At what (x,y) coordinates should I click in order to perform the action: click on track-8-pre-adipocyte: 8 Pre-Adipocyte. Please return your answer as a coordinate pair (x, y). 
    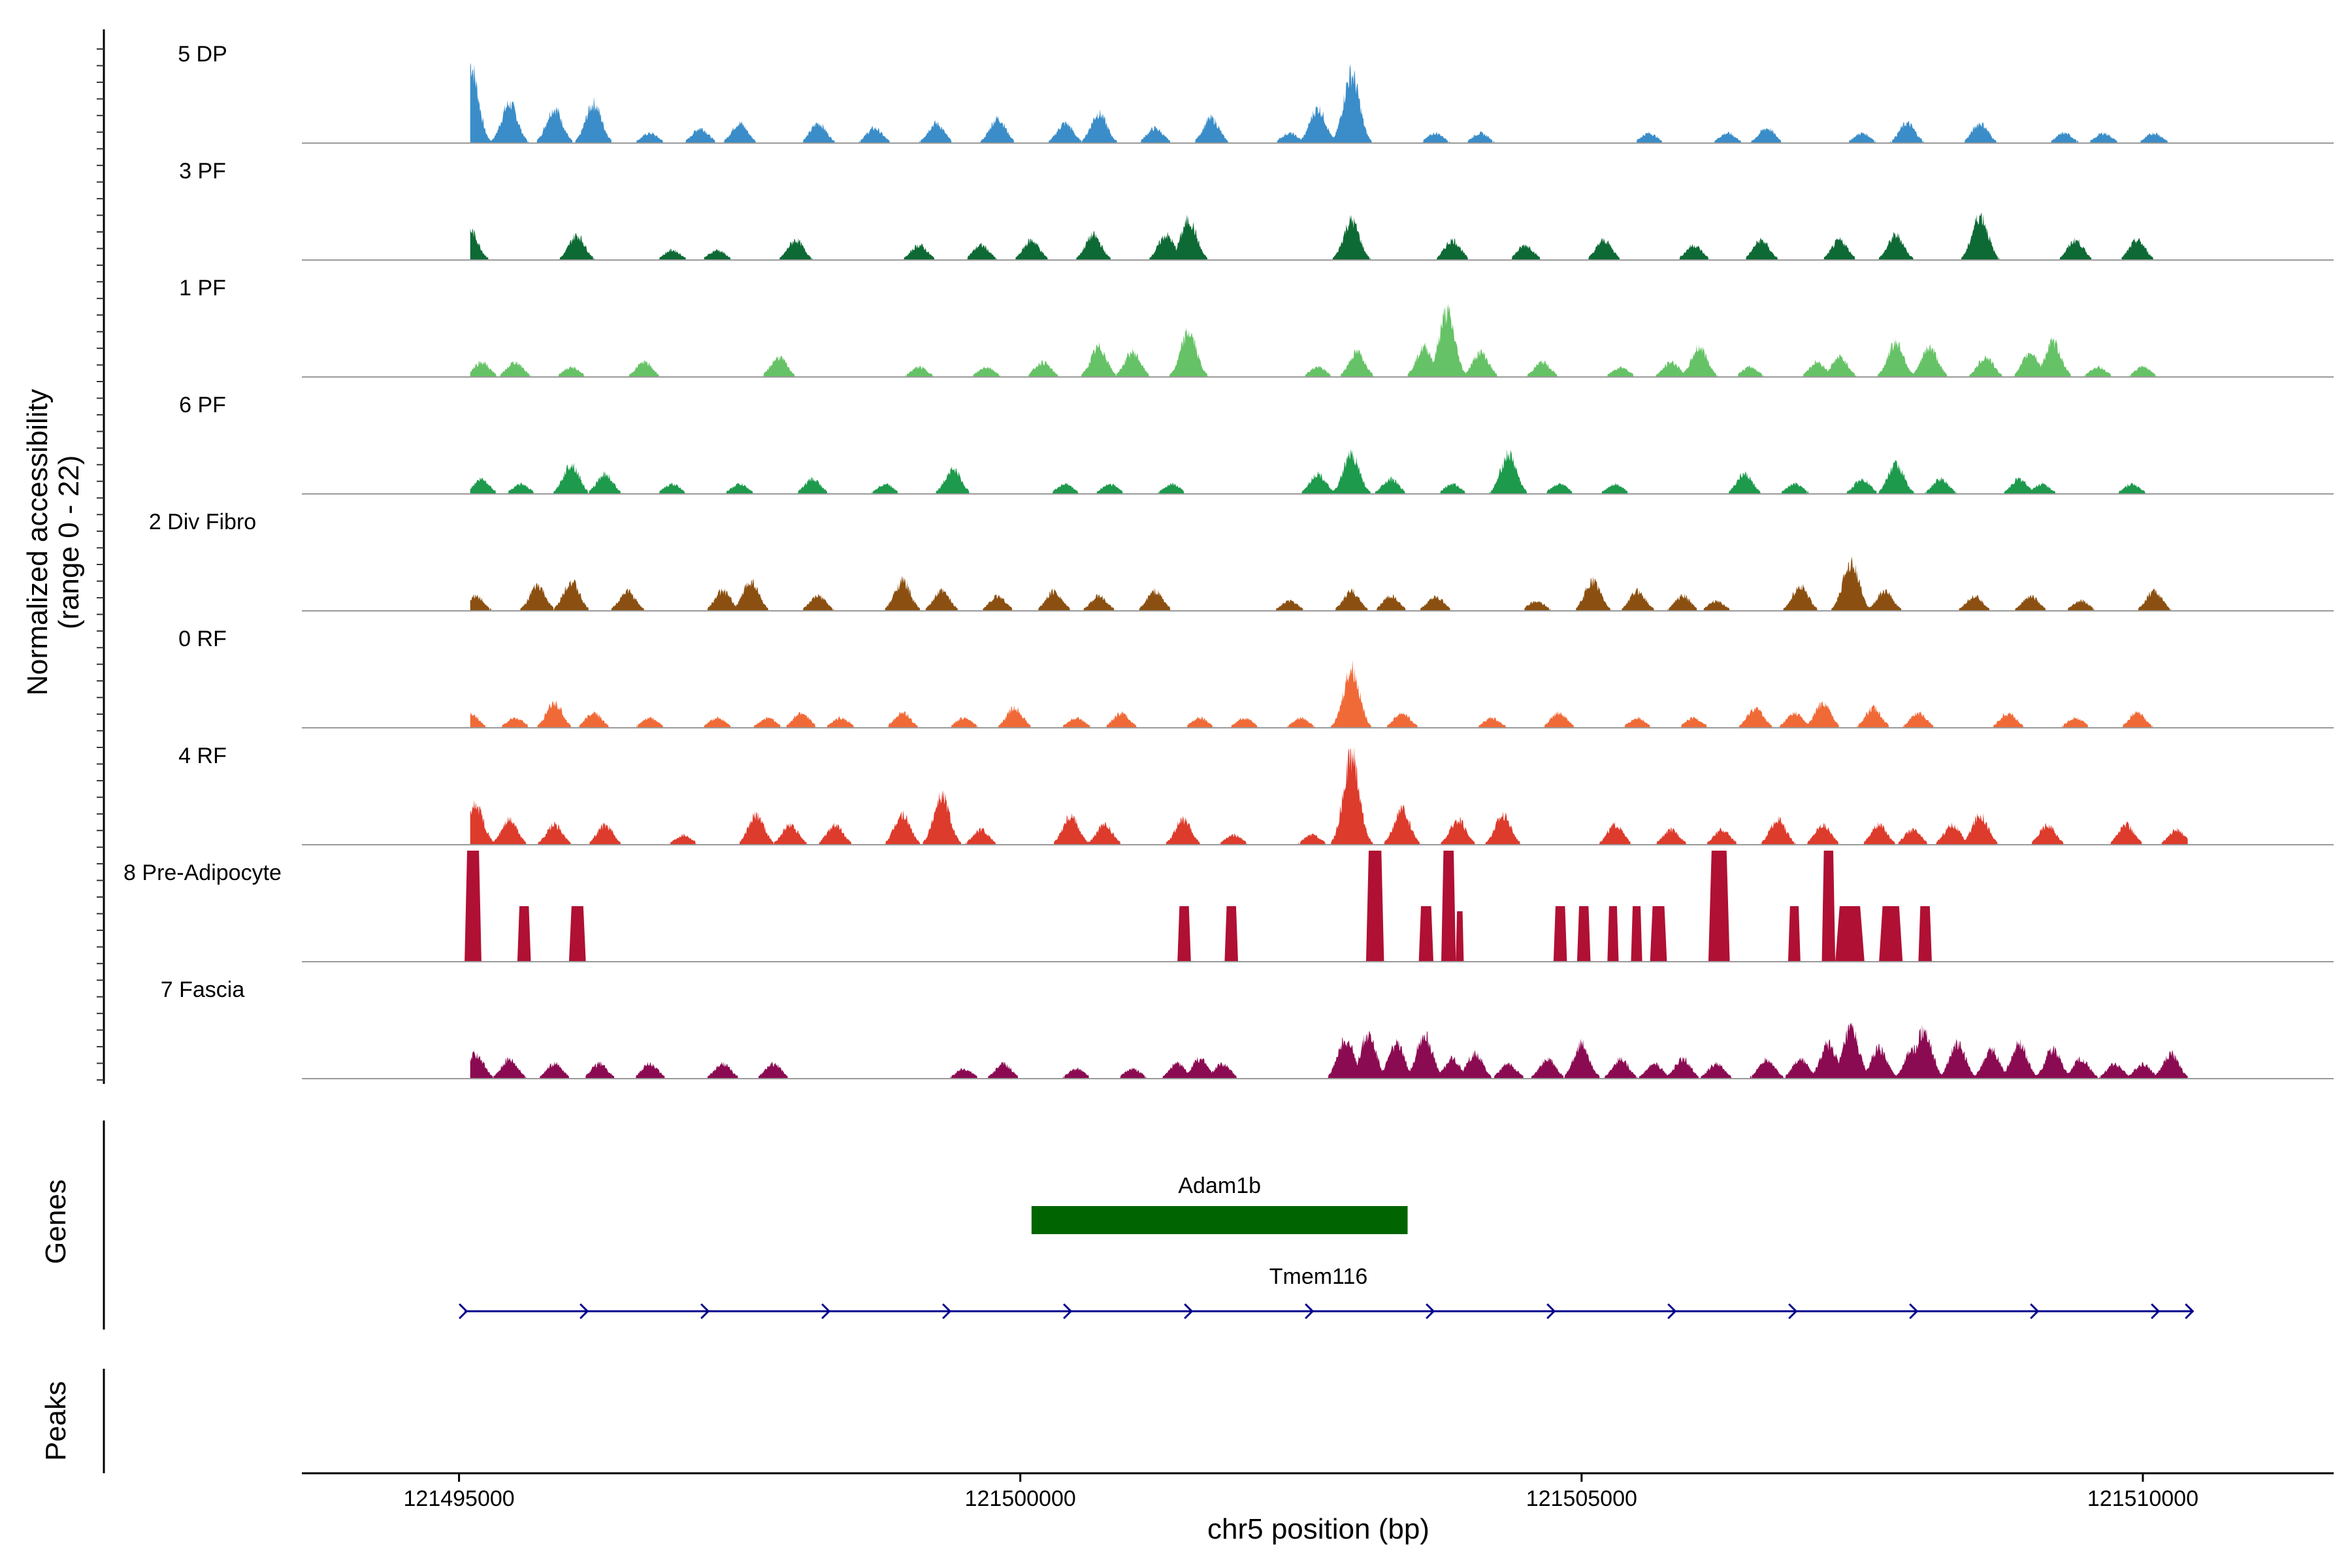
    Looking at the image, I should click on (1228, 906).